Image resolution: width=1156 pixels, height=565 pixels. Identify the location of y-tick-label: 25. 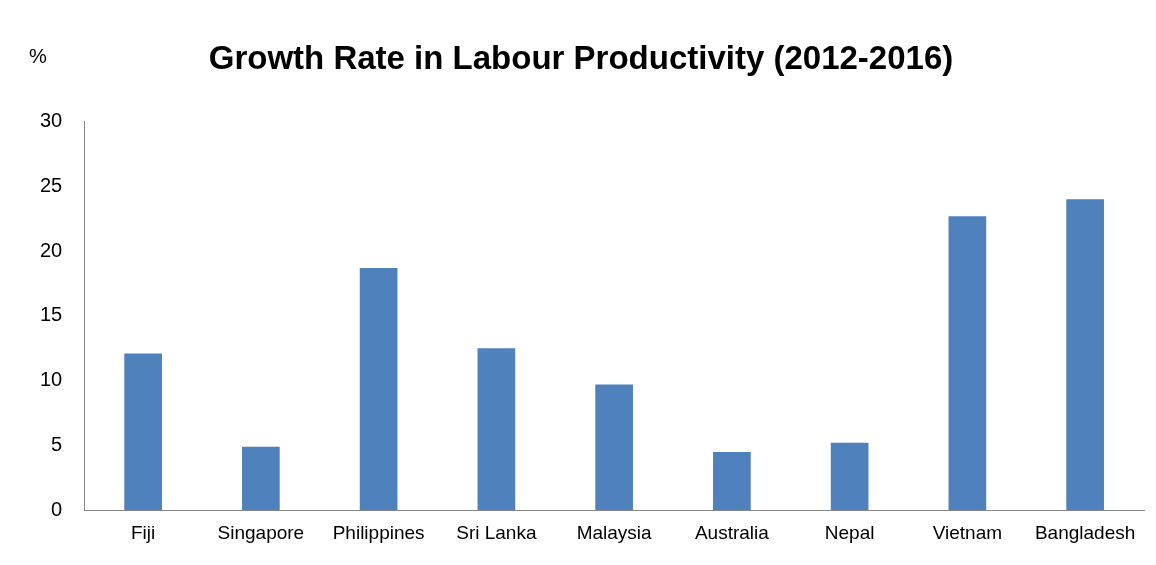
(51, 184).